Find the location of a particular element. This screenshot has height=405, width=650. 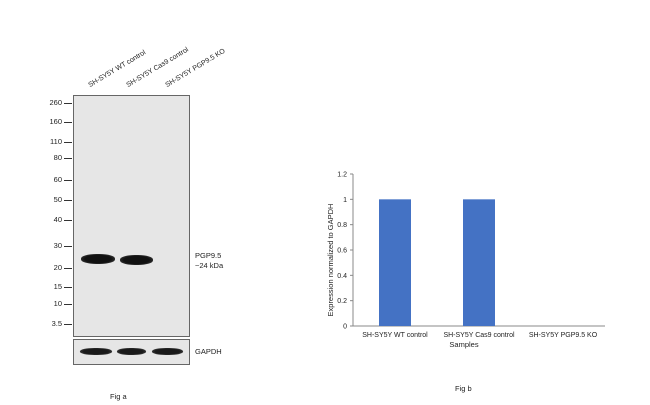

x-axis-label: Samples is located at coordinates (463, 344).